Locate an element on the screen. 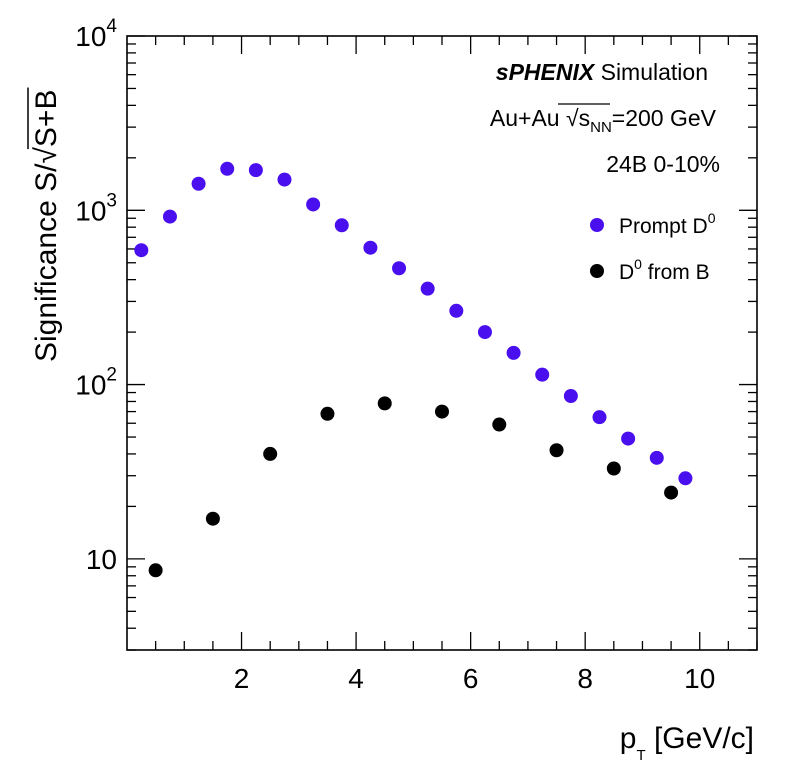 This screenshot has height=775, width=798. x-tick-label: 10 is located at coordinates (699, 678).